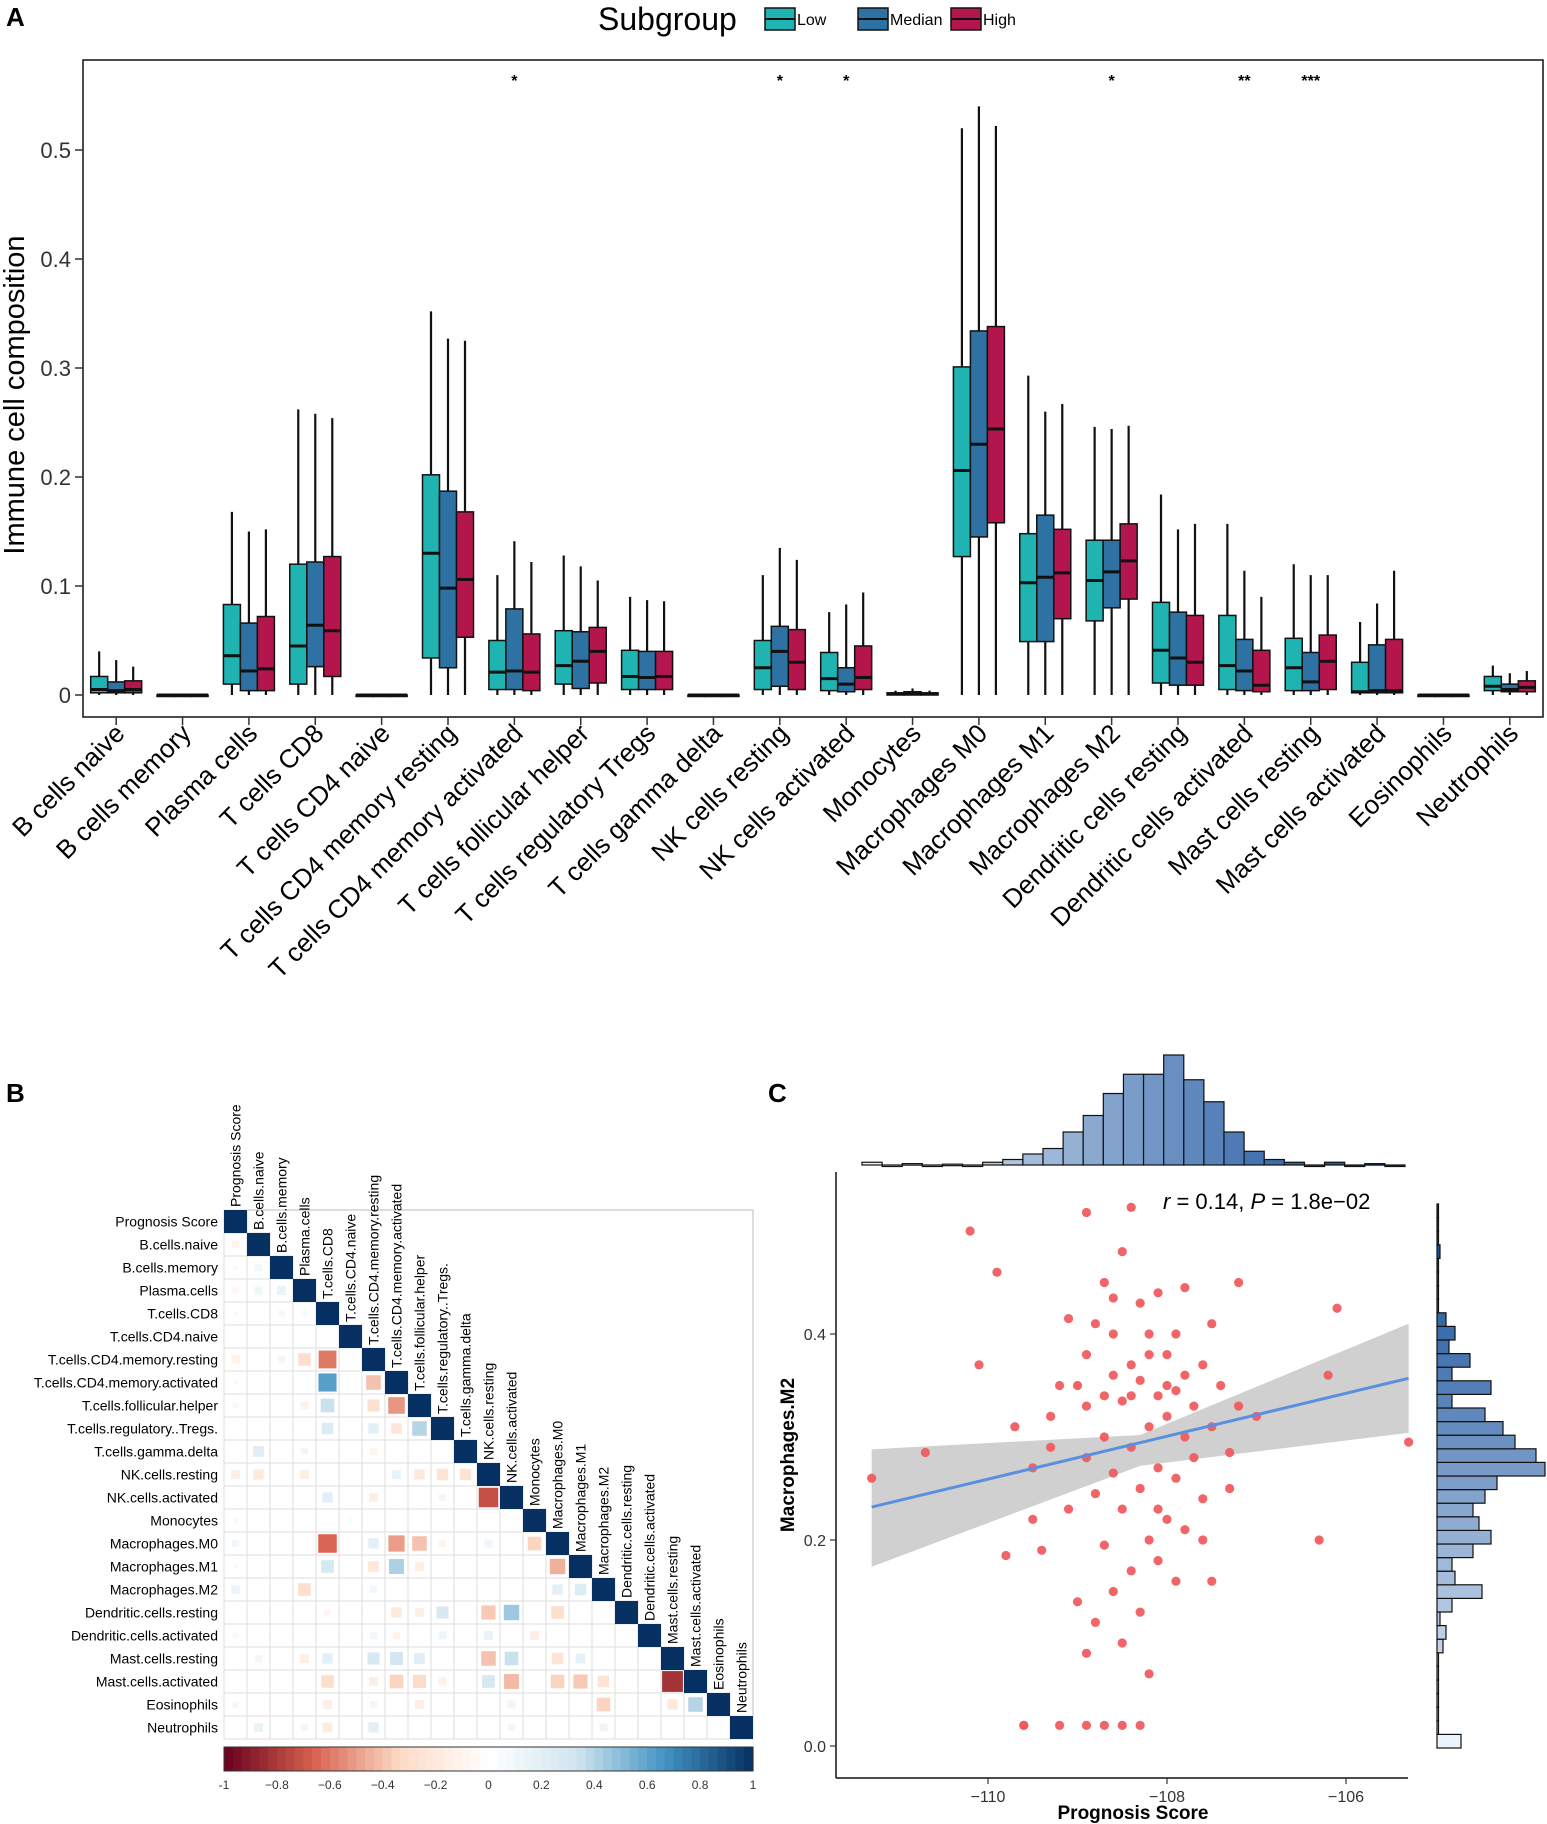 The height and width of the screenshot is (1824, 1547). Describe the element at coordinates (443, 1338) in the screenshot. I see `heatmap-col-label: T.cells.regulatory..Tregs.` at that location.